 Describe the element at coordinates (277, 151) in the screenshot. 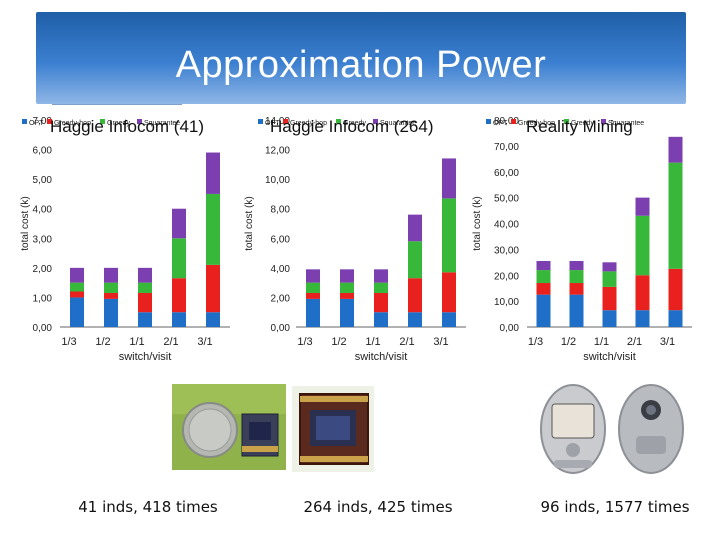

I see `y-tick-label: 12,00` at that location.